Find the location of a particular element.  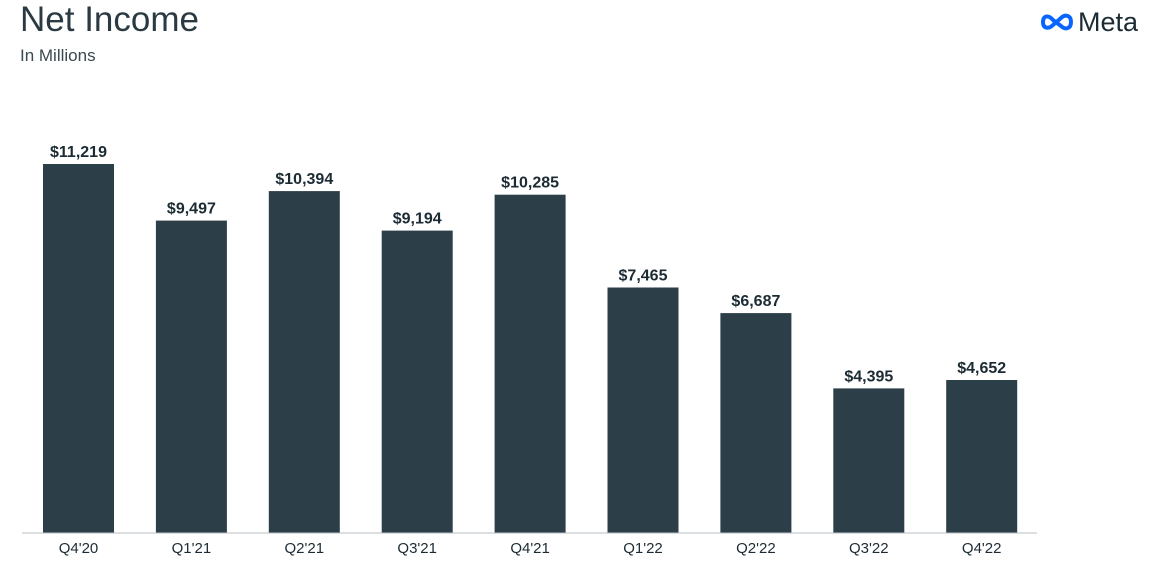

bar-Q4'21 is located at coordinates (530, 363).